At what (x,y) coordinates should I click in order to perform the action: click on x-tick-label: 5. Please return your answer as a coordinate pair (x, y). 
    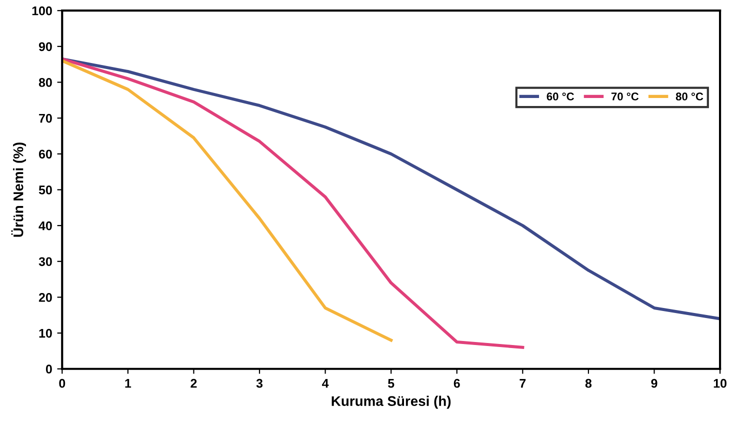
    Looking at the image, I should click on (391, 383).